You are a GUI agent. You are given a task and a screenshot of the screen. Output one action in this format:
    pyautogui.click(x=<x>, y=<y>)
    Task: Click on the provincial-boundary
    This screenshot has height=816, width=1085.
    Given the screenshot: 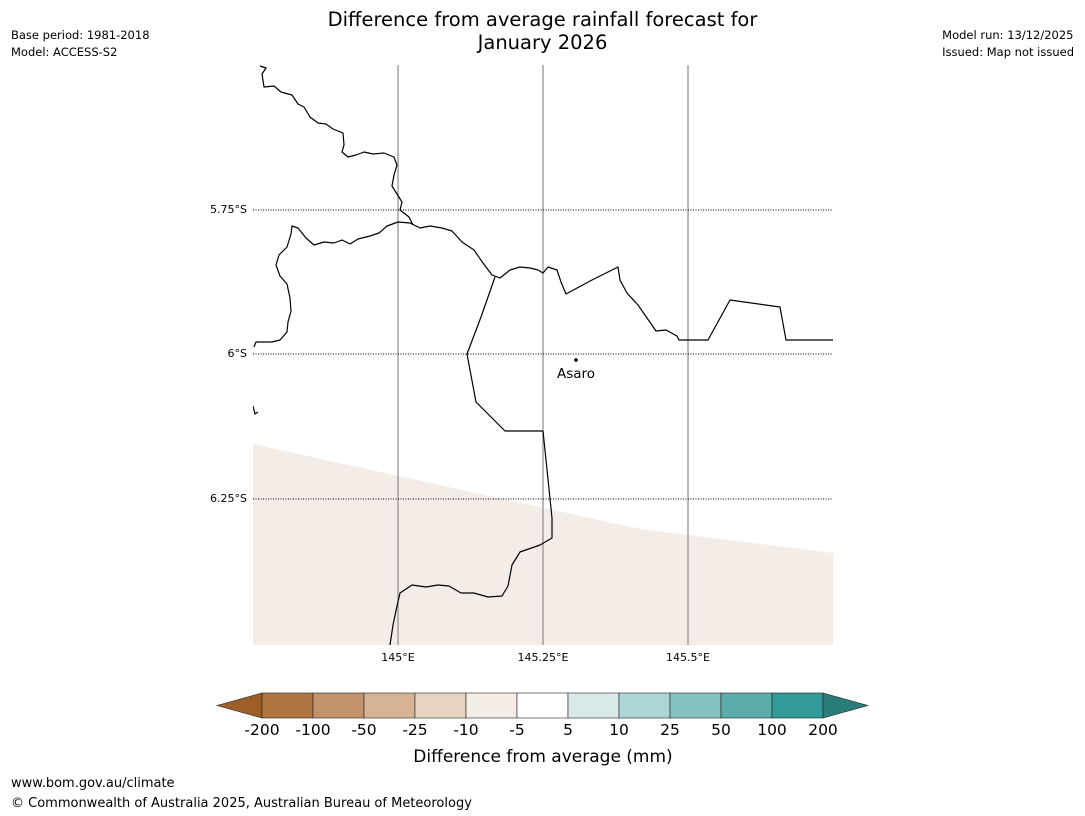 What is the action you would take?
    pyautogui.click(x=471, y=460)
    